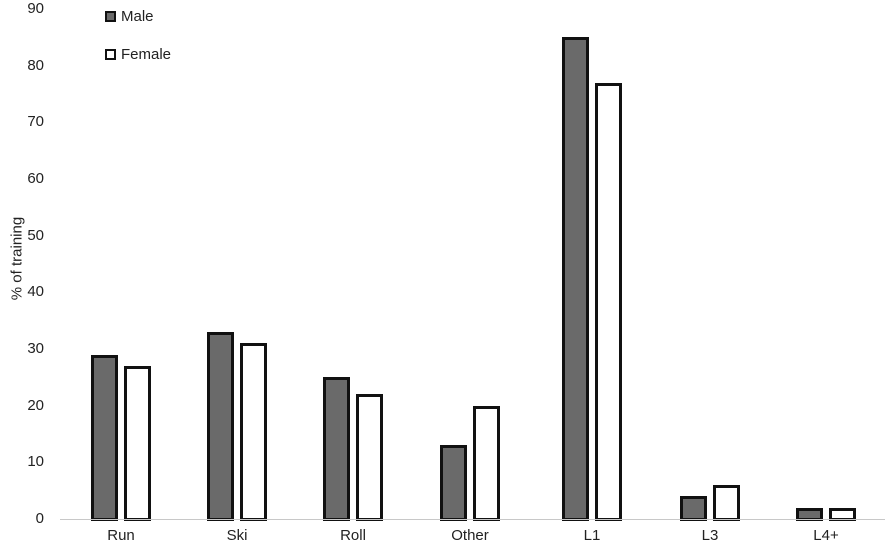 The image size is (891, 551). Describe the element at coordinates (336, 449) in the screenshot. I see `bar-male-roll` at that location.